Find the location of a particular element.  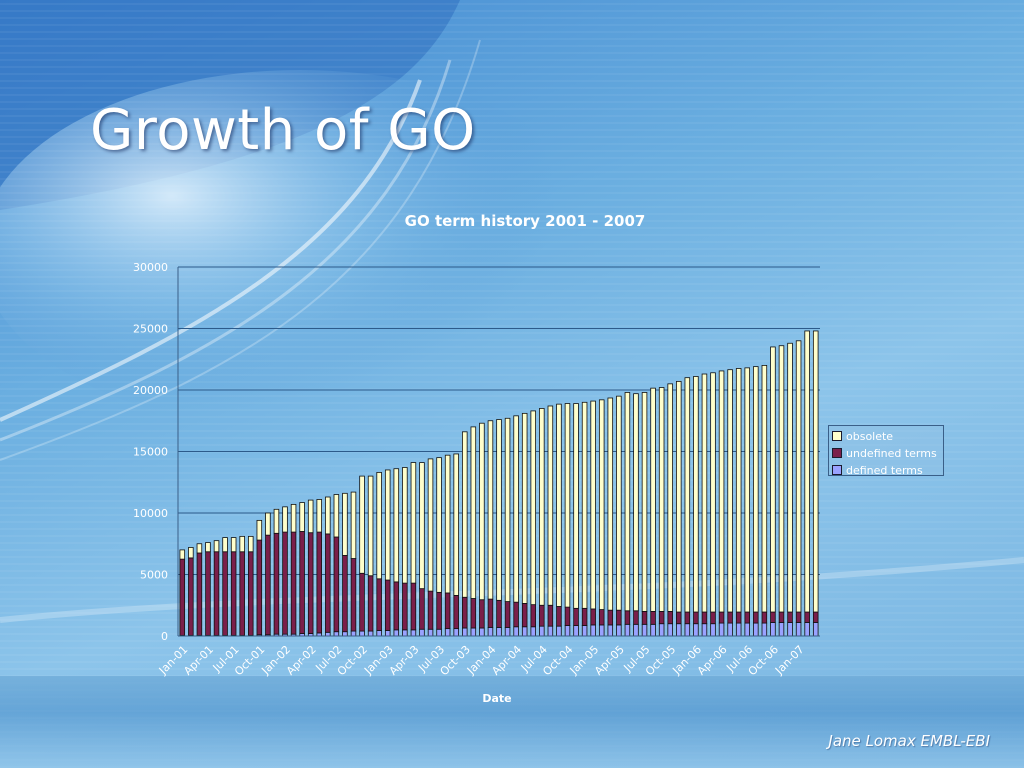

x-tick-label: Apr-02 is located at coordinates (301, 660).